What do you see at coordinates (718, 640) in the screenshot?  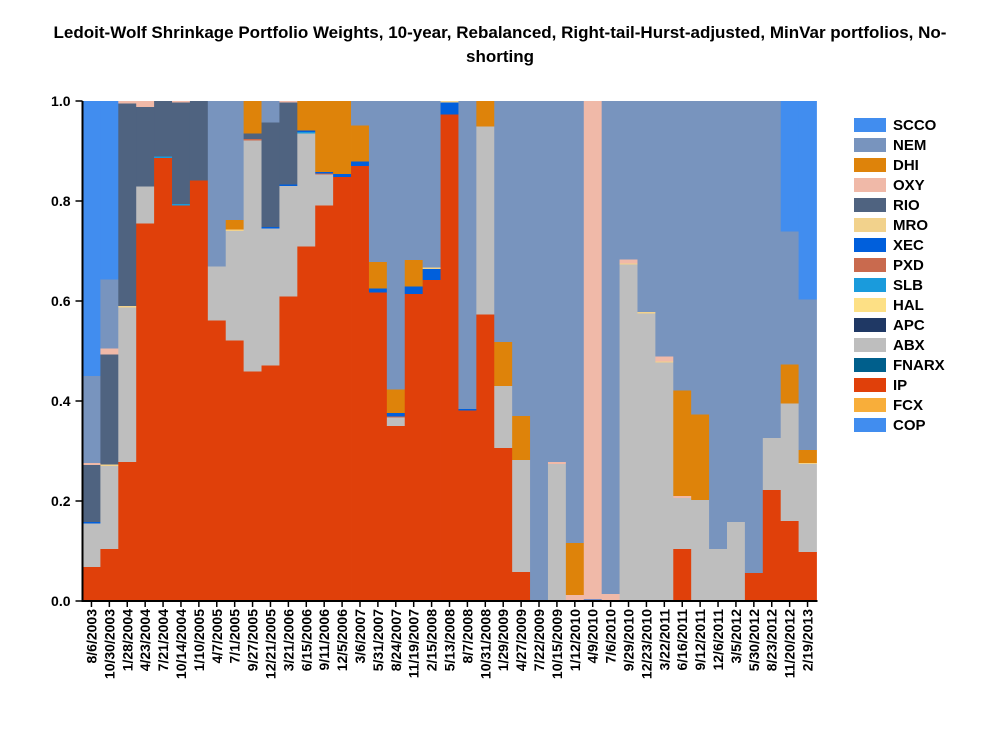 I see `x-tick-label: 12/6/2011` at bounding box center [718, 640].